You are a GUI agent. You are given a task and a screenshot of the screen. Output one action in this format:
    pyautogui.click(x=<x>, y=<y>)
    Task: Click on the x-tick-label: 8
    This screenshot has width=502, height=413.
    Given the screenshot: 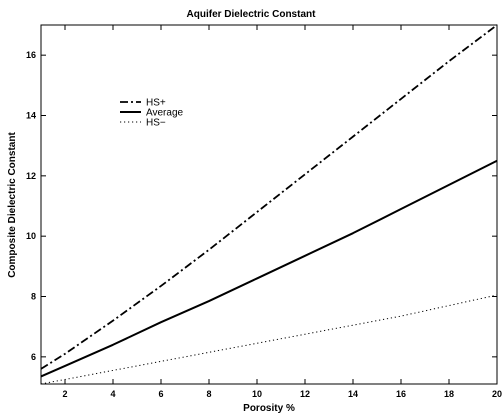 What is the action you would take?
    pyautogui.click(x=208, y=394)
    